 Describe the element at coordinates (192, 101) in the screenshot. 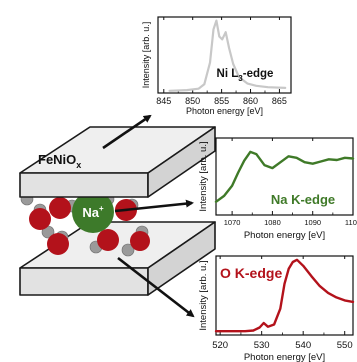

I see `x-tick-label: 850` at that location.